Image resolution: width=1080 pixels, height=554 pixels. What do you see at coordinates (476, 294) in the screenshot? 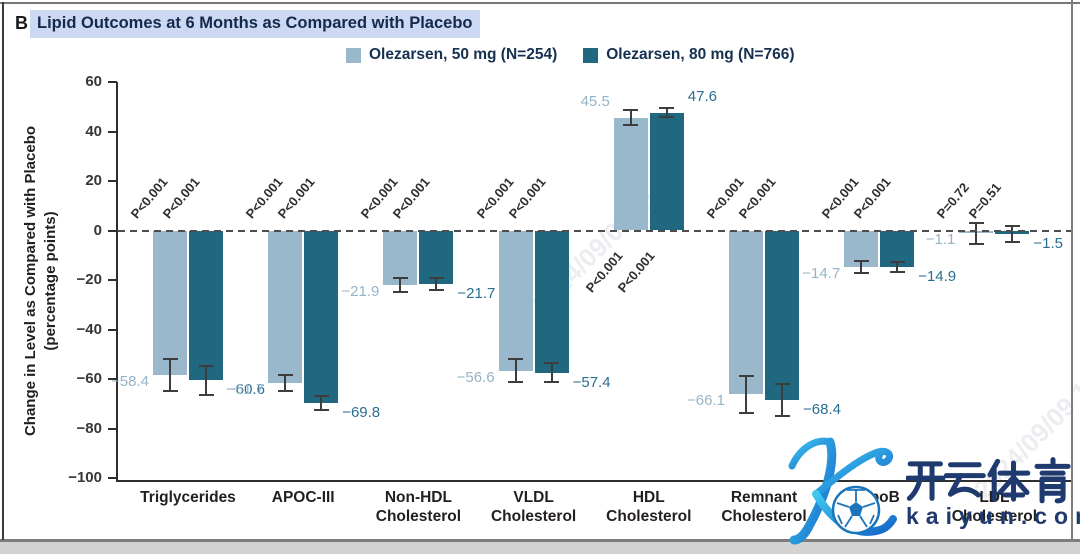
I see `value-label: −21.7` at bounding box center [476, 294].